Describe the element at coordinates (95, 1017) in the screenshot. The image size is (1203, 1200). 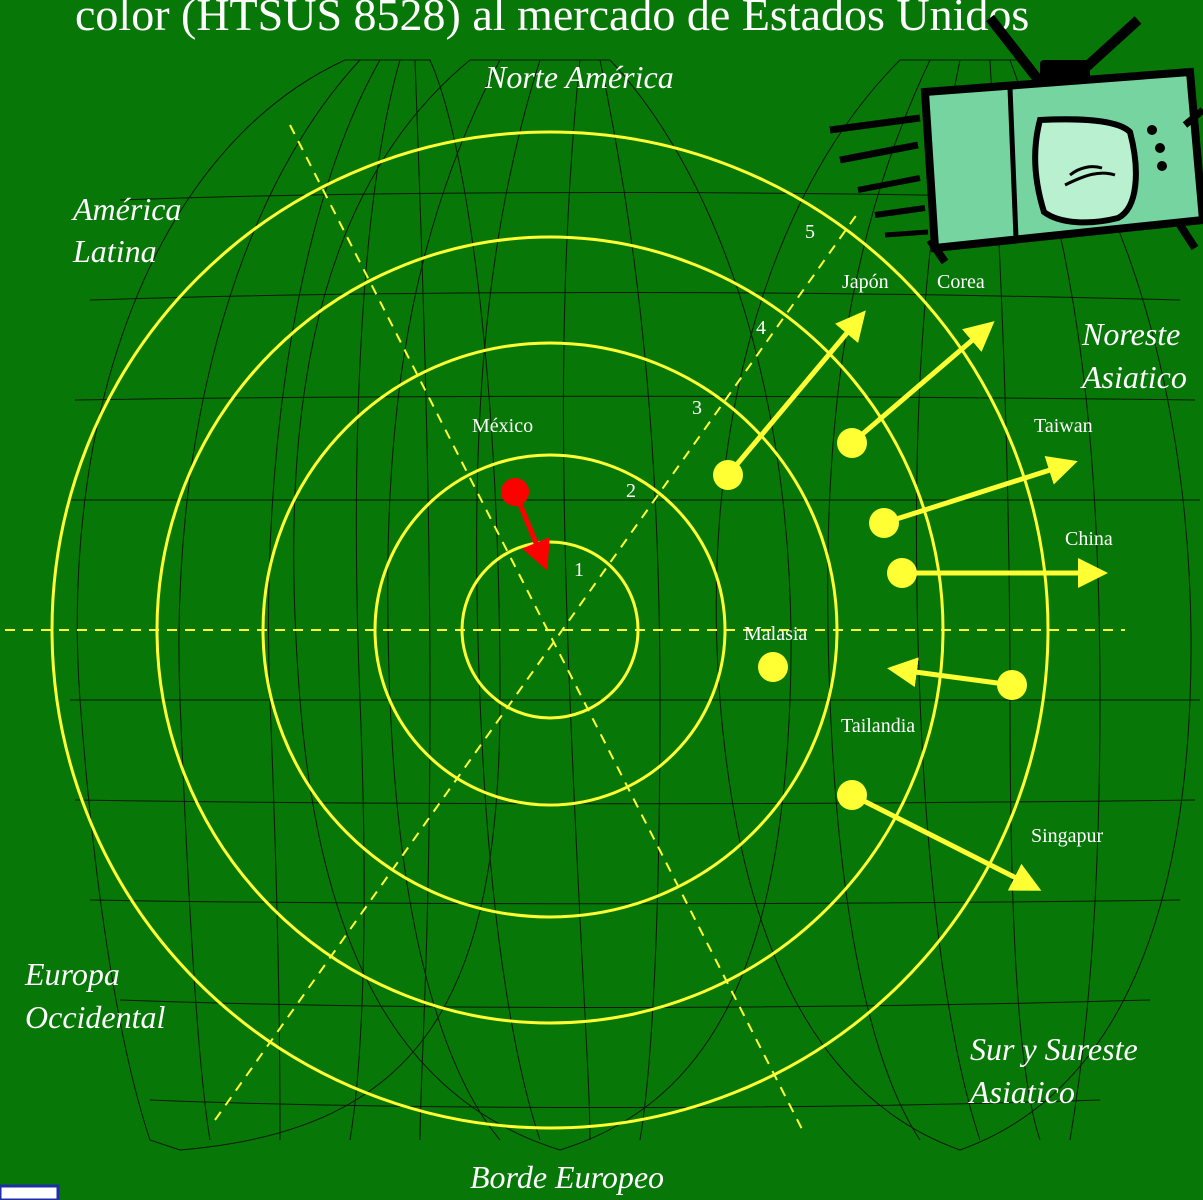
I see `region-western-europe-line-2: Occidental` at that location.